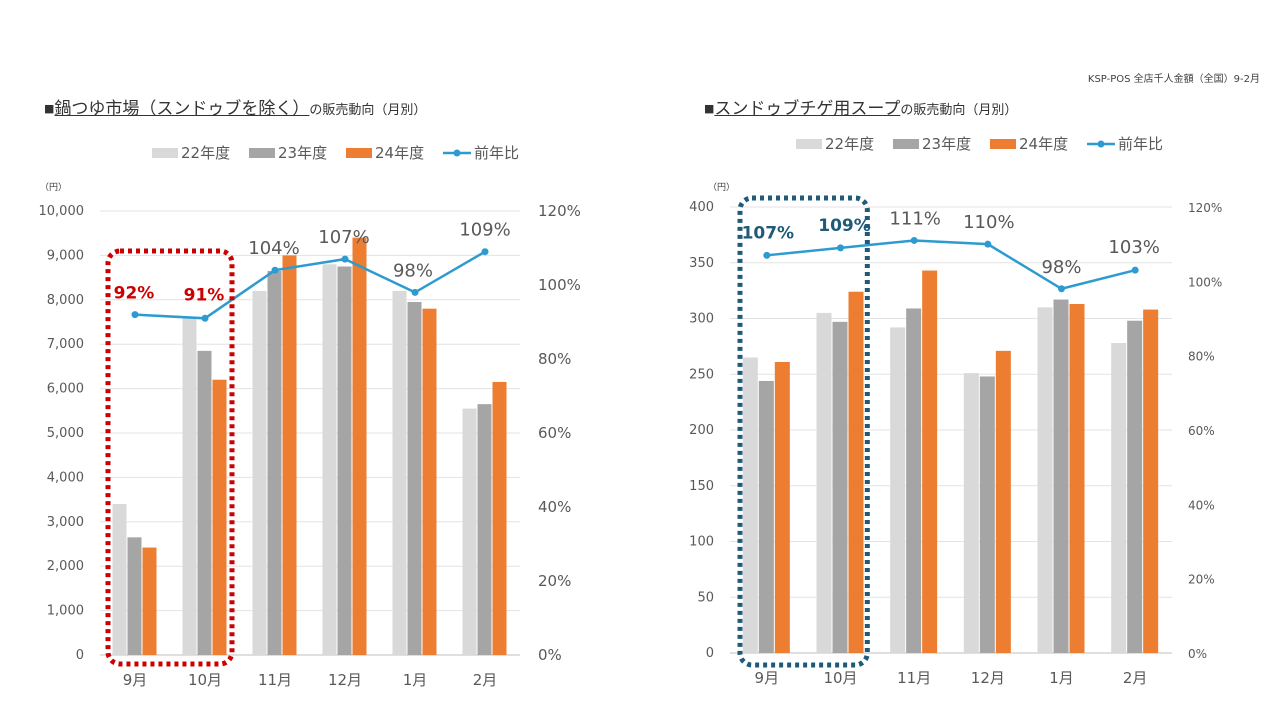 Image resolution: width=1280 pixels, height=720 pixels. I want to click on chart1-legend-swatch, so click(809, 144).